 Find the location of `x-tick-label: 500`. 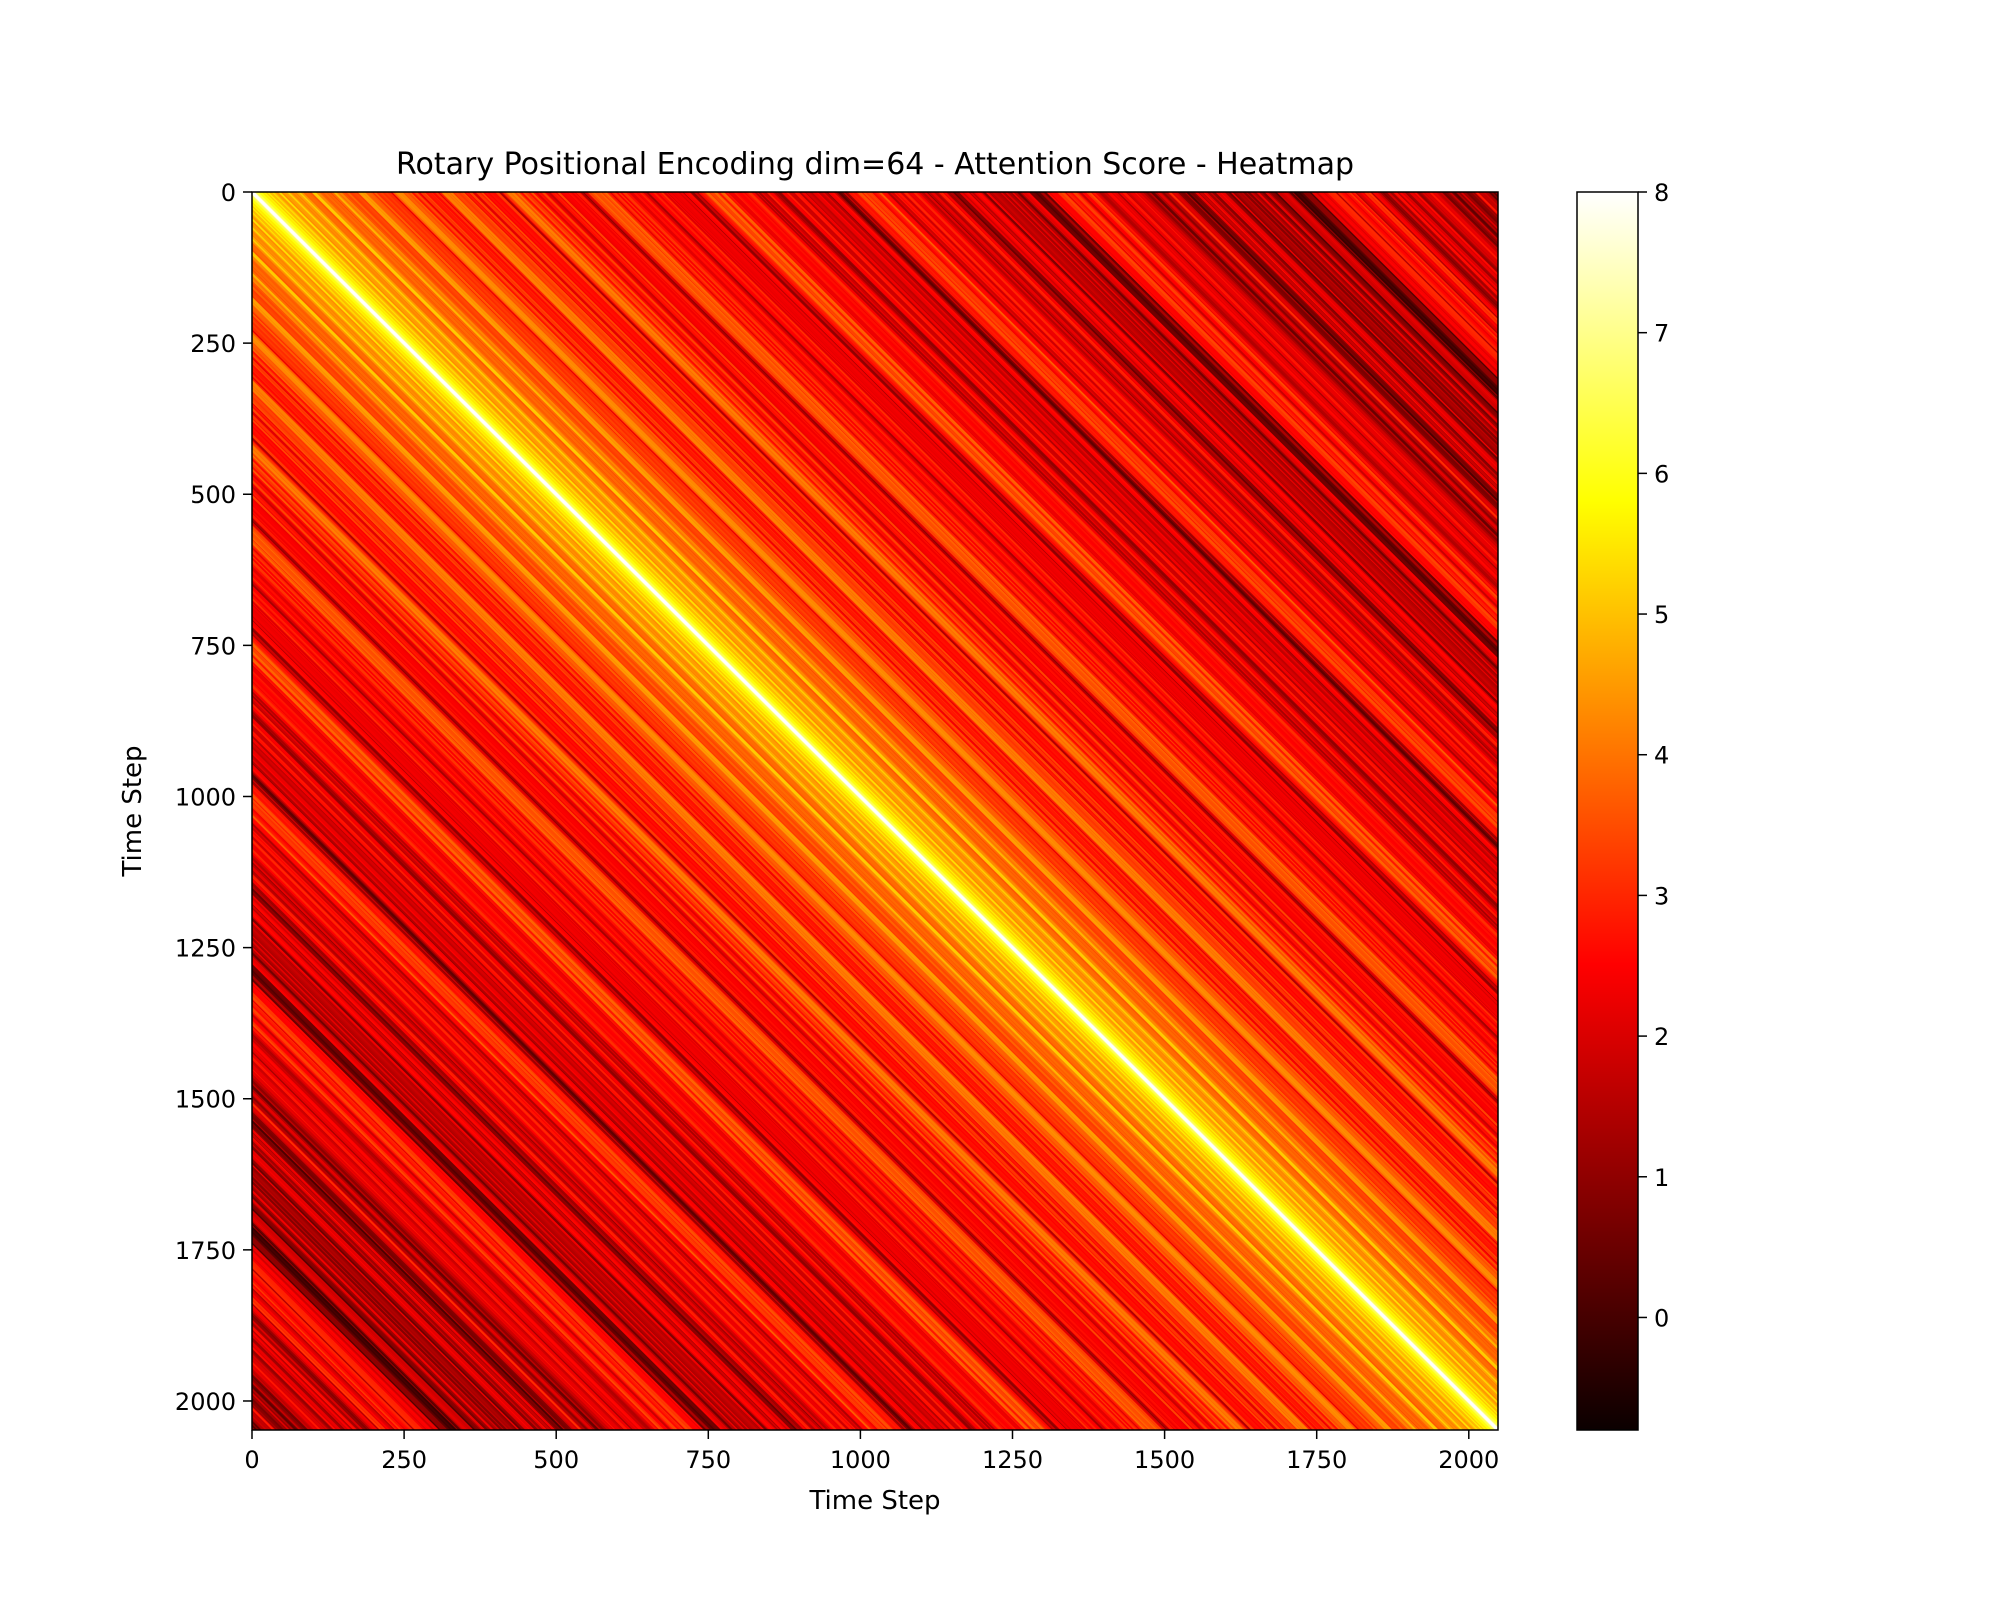

x-tick-label: 500 is located at coordinates (556, 1460).